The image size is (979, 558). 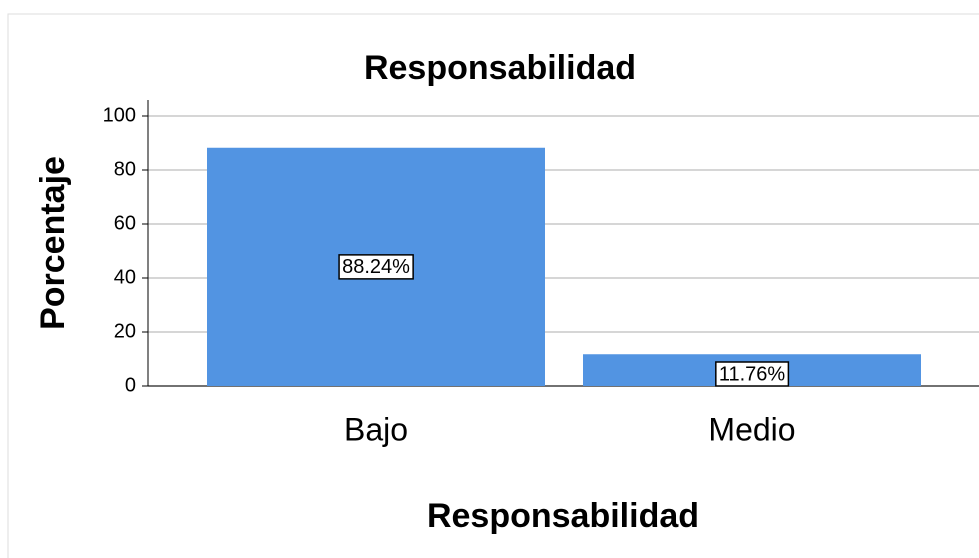 I want to click on value-label: 88.24%, so click(x=376, y=267).